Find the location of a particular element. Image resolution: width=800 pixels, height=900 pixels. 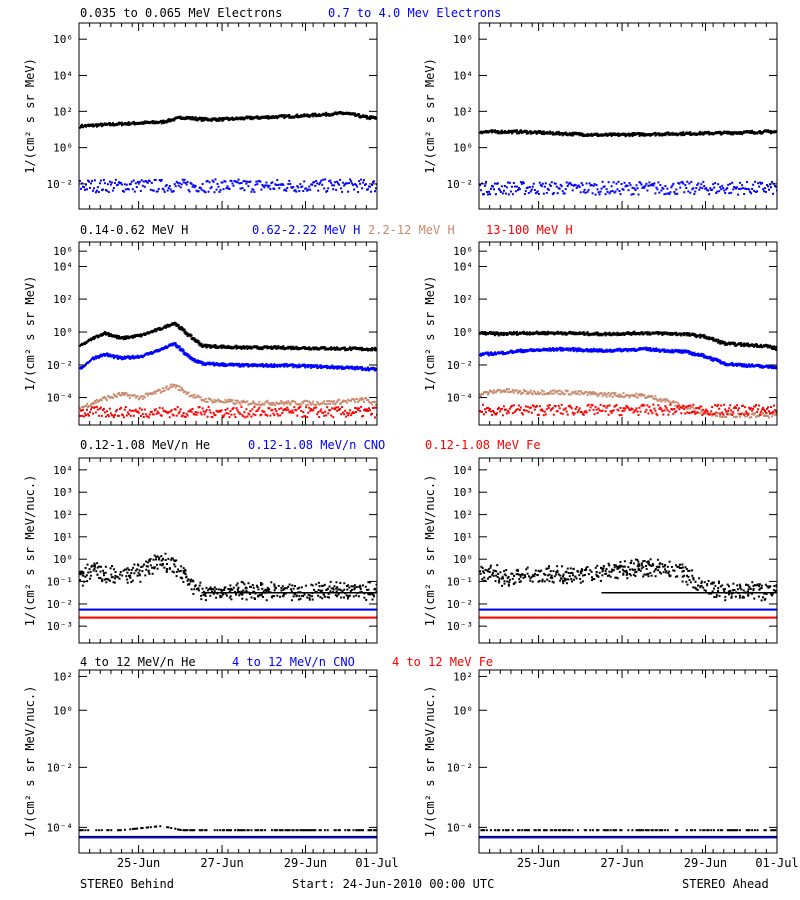

y-tick-label: 10⁻² is located at coordinates (460, 184).